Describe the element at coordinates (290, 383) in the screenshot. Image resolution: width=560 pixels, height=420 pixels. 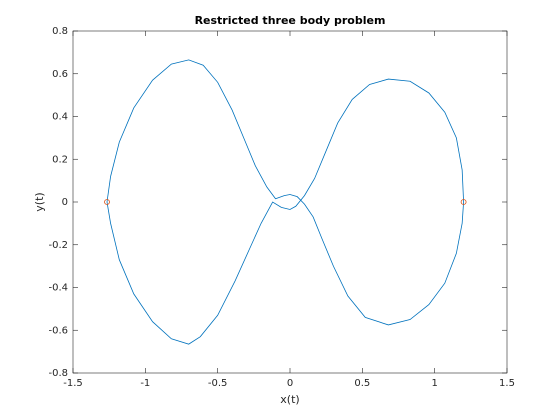
I see `x-tick-label: 0` at that location.